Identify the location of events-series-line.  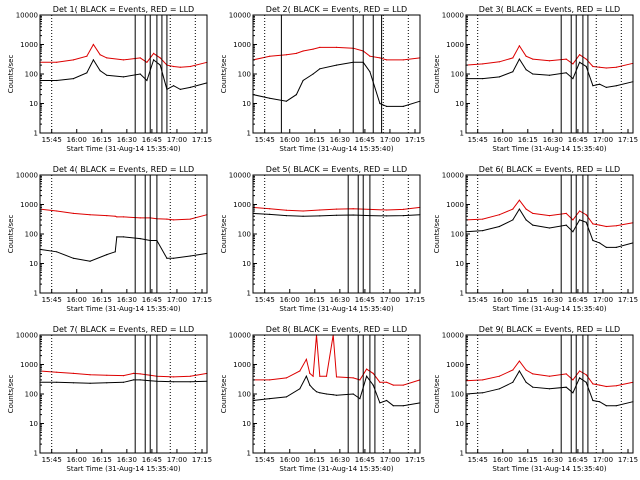
(123, 249).